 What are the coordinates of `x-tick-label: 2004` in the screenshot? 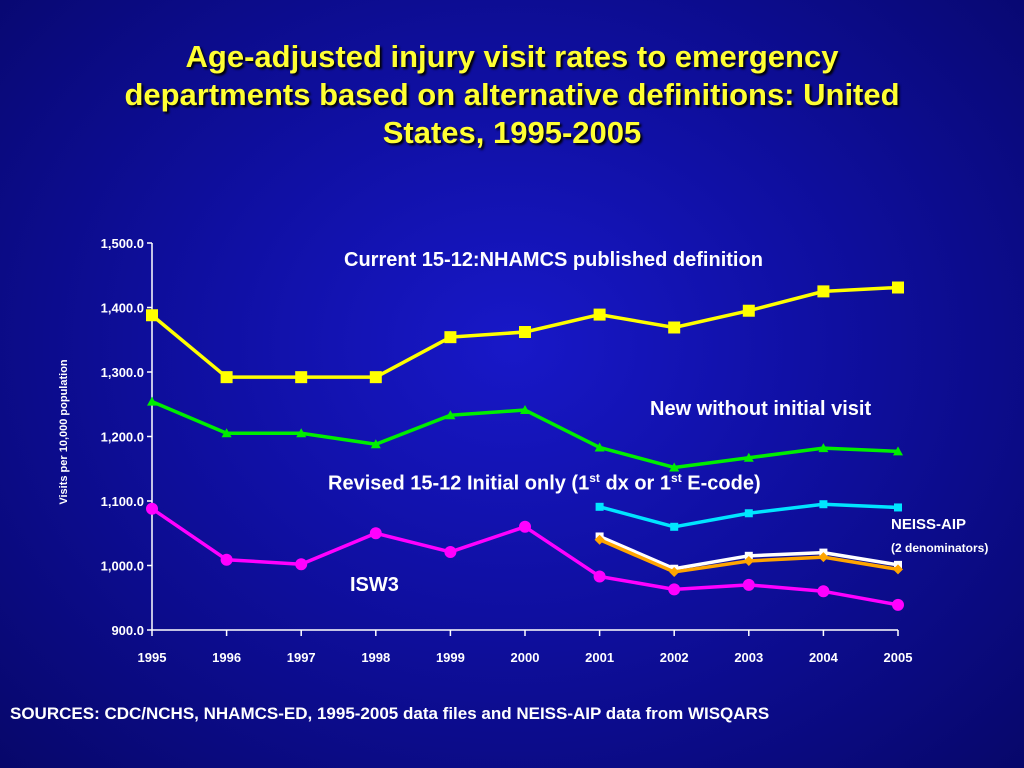 It's located at (824, 657).